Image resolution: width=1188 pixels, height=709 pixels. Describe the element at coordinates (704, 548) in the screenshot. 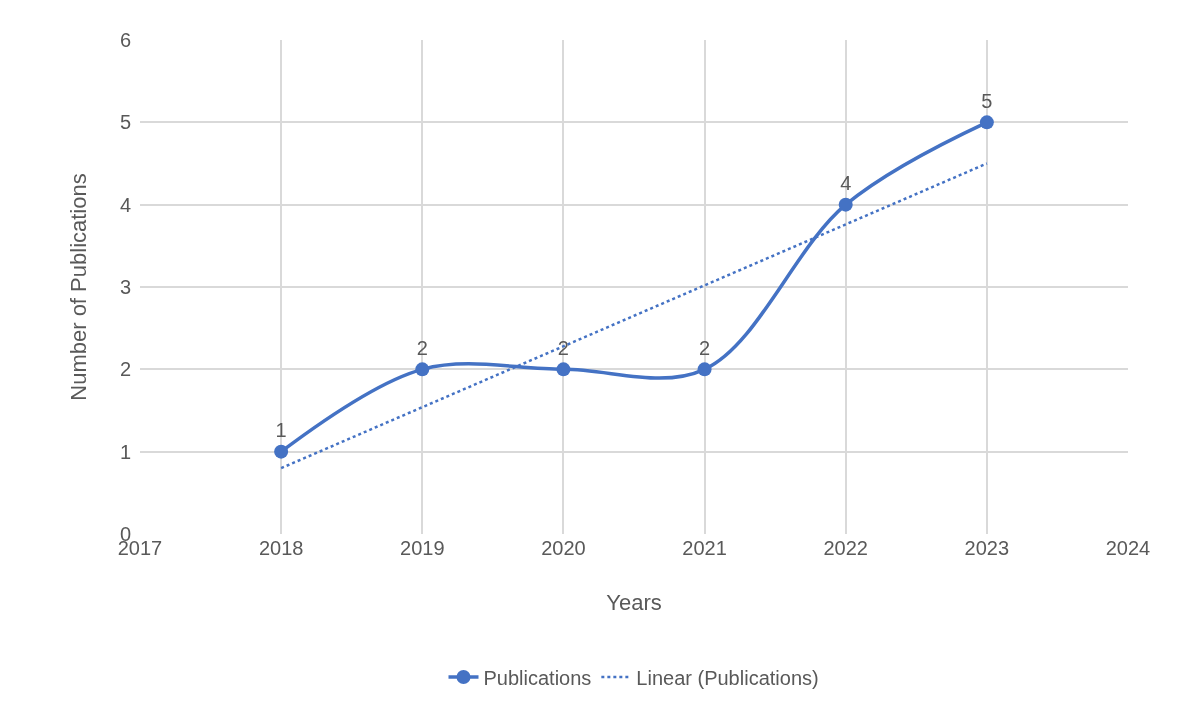

I see `x-tick-label: 2021` at that location.